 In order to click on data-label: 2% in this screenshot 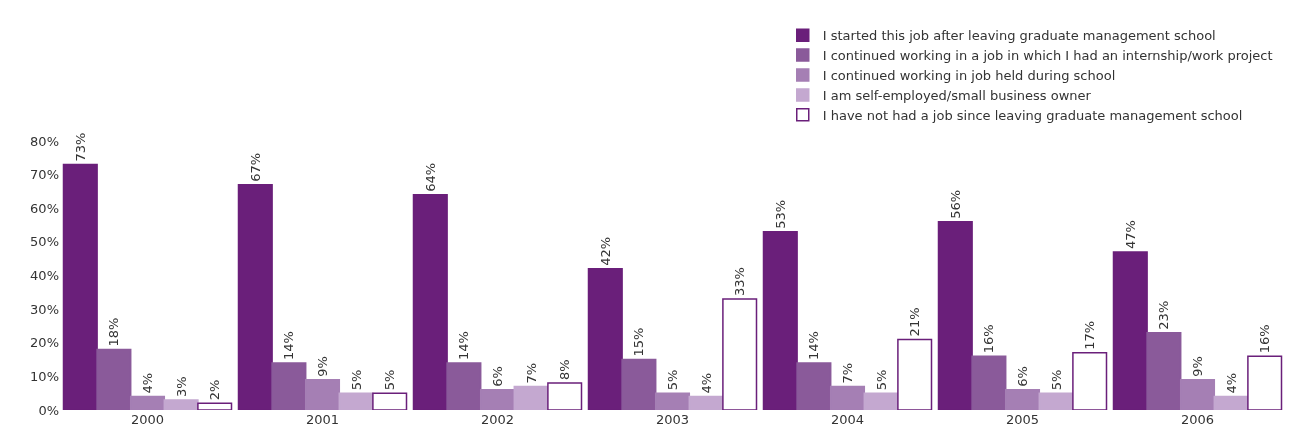, I will do `click(215, 390)`.